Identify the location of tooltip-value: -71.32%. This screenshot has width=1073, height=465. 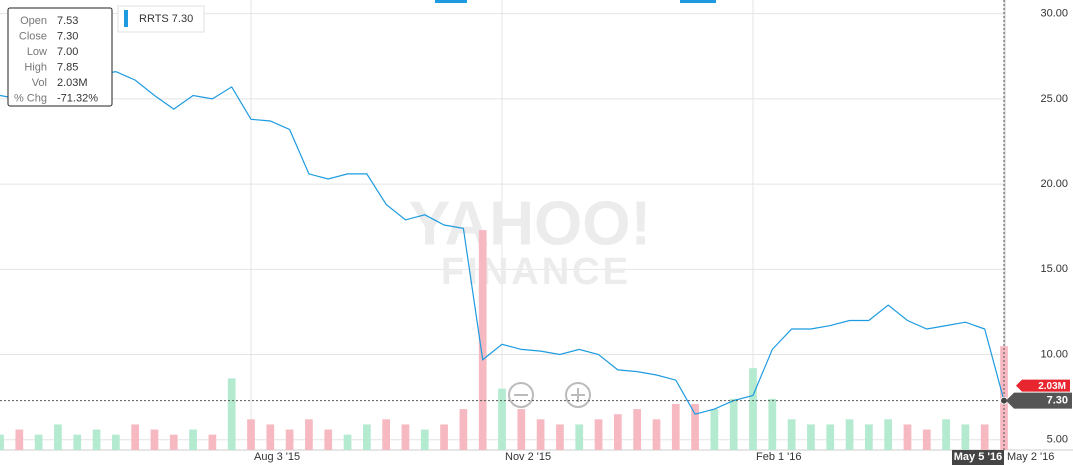
(77, 98).